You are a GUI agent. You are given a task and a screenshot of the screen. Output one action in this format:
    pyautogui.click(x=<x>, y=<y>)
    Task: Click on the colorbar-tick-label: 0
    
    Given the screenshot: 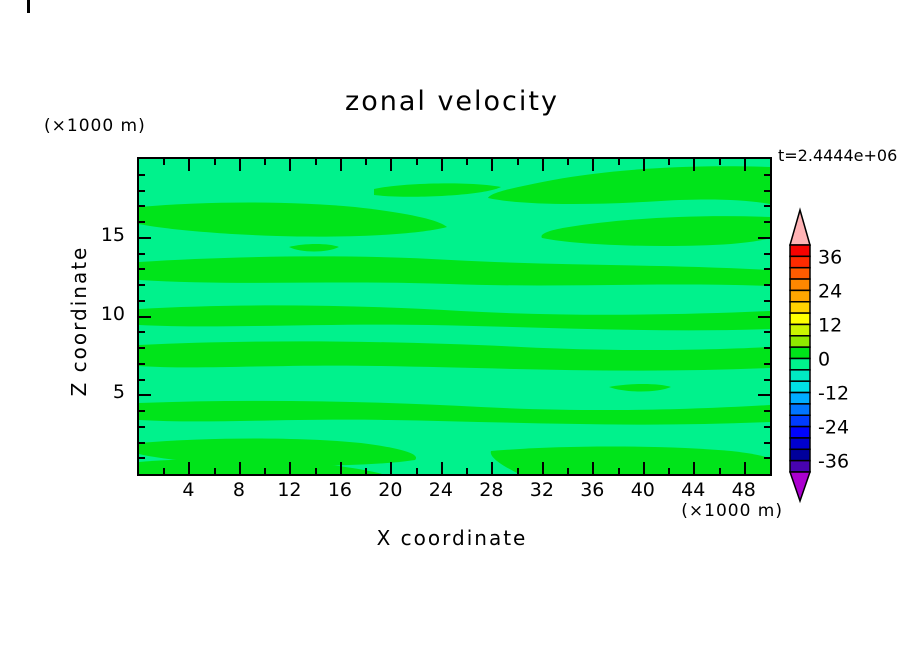 What is the action you would take?
    pyautogui.click(x=824, y=360)
    